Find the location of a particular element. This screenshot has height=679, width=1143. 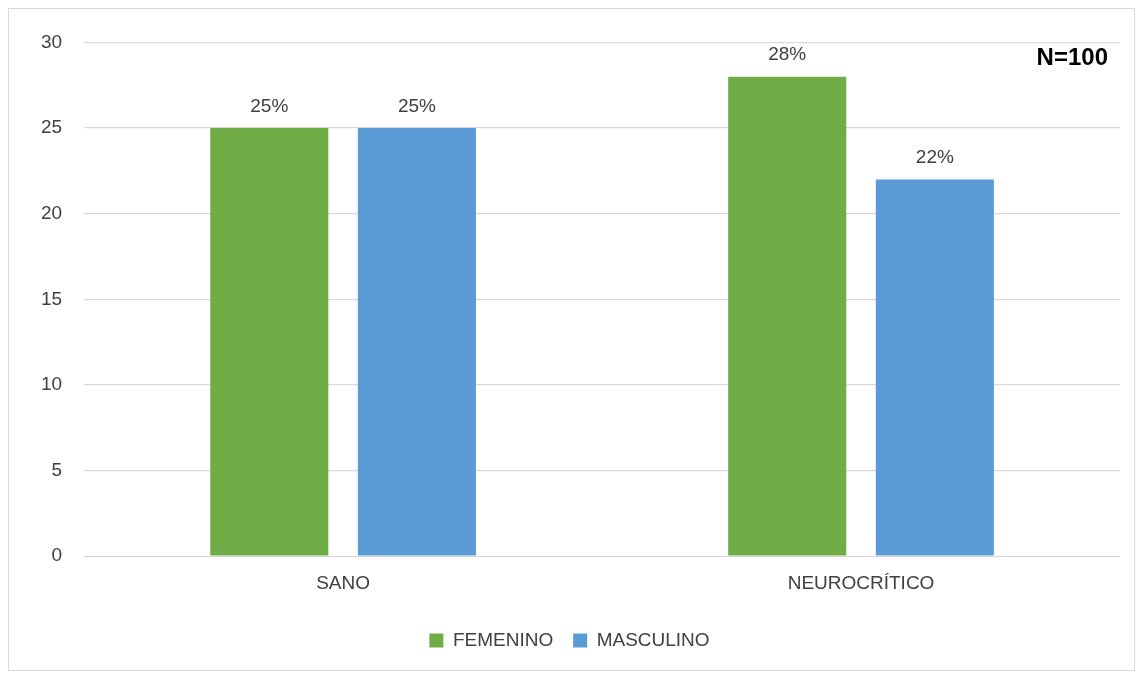

y-tick-label: 5 is located at coordinates (57, 469).